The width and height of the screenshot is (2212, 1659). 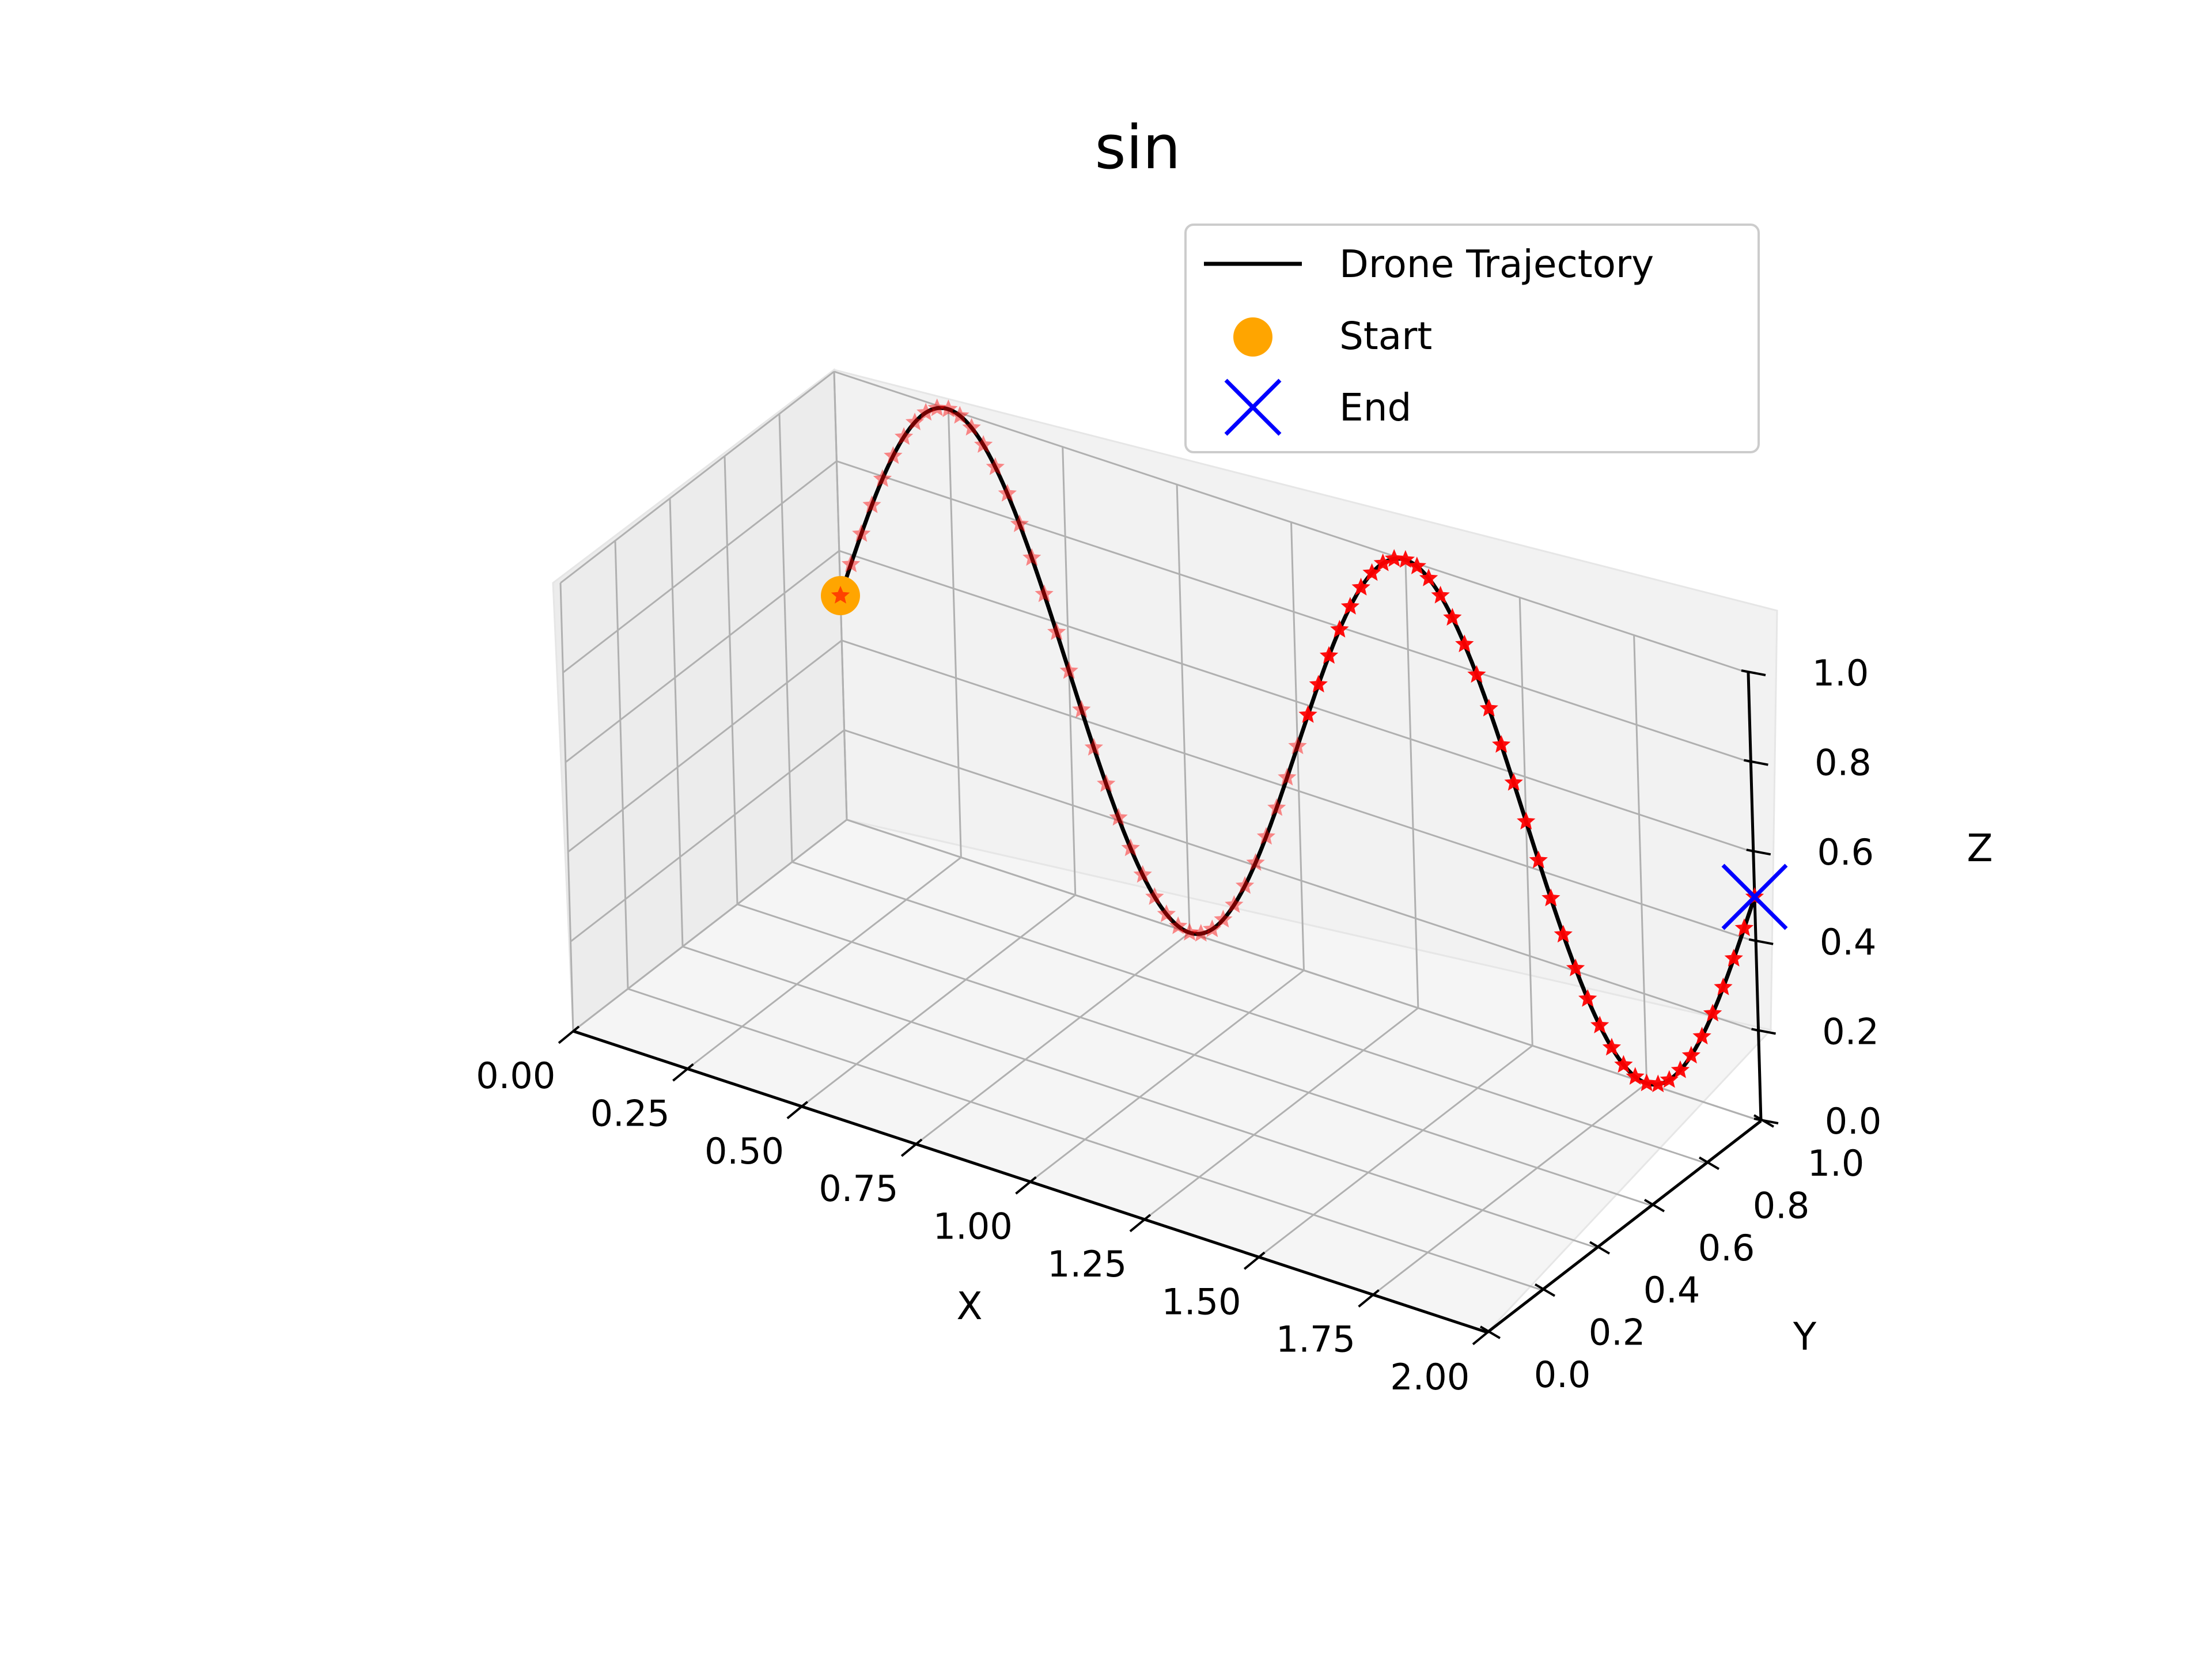 I want to click on x-tick-label: 0.75, so click(x=858, y=1189).